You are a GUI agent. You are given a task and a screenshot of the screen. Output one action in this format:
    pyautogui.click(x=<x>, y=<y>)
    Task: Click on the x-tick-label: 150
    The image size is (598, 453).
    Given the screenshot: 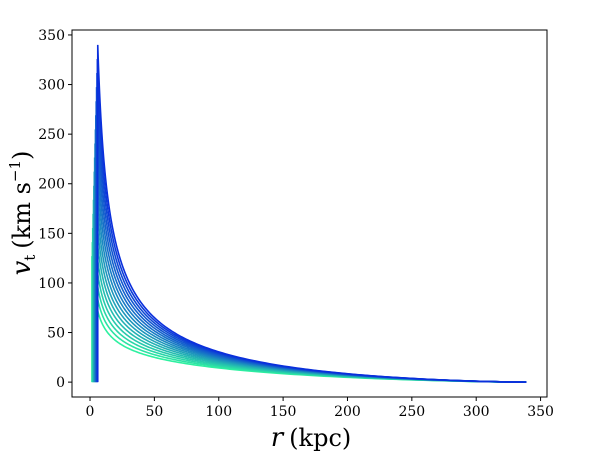 What is the action you would take?
    pyautogui.click(x=283, y=412)
    